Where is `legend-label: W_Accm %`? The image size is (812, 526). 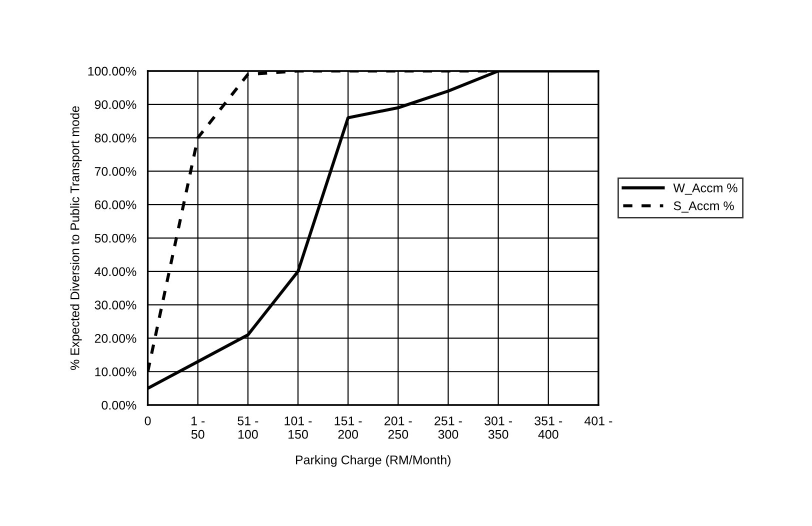 legend-label: W_Accm % is located at coordinates (705, 189).